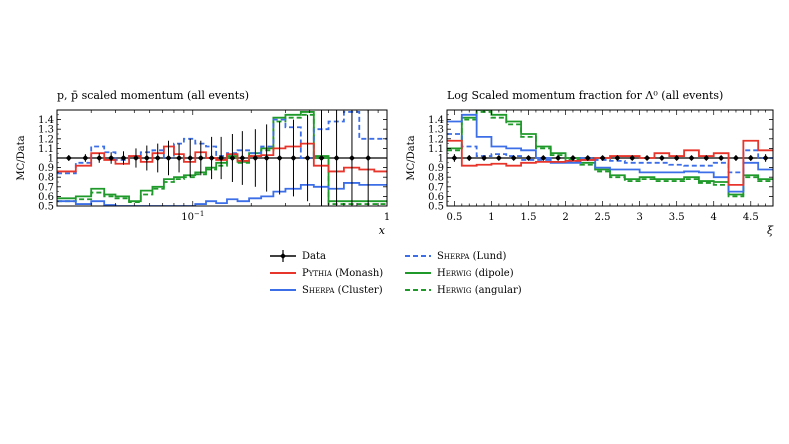  I want to click on x-tick-label: 2.5, so click(603, 217).